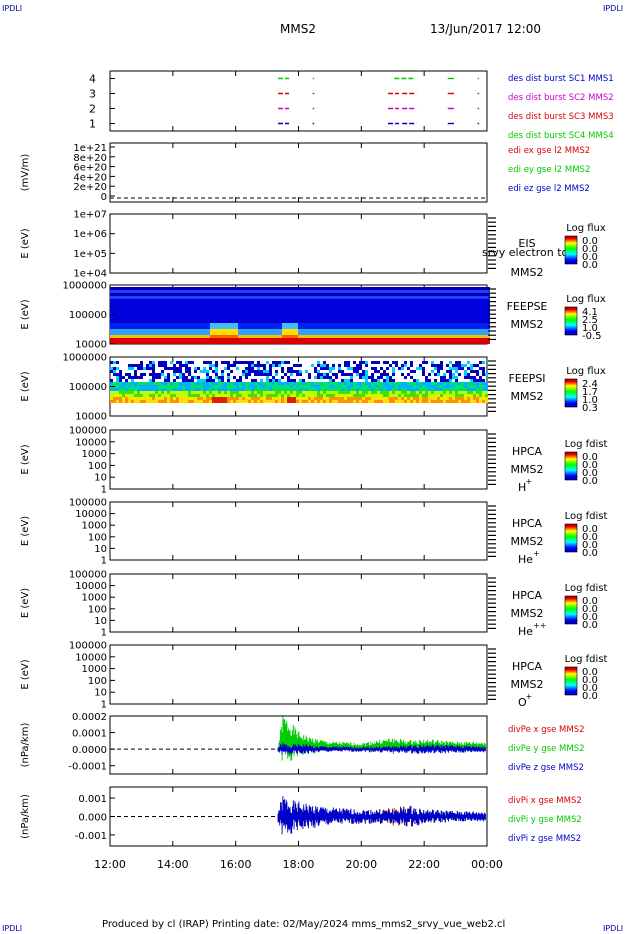 Image resolution: width=630 pixels, height=934 pixels. What do you see at coordinates (590, 392) in the screenshot?
I see `feeps_i-colorbar-tick: 1.7` at bounding box center [590, 392].